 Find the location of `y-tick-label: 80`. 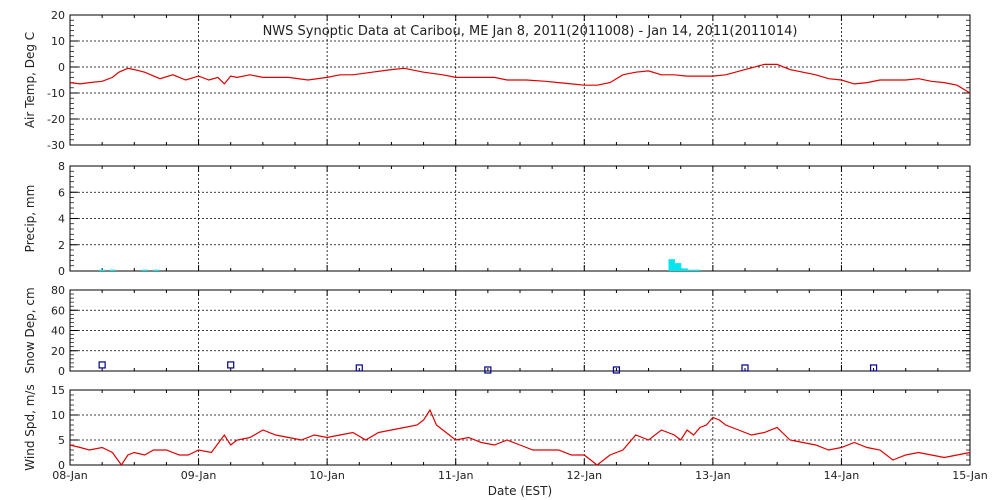

y-tick-label: 80 is located at coordinates (58, 290).